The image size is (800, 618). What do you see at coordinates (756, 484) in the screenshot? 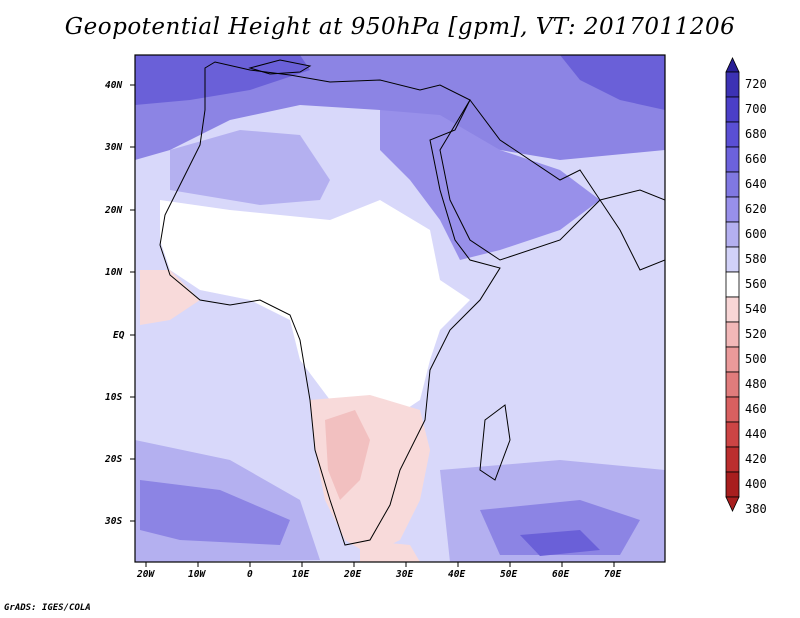
I see `colorbar-label: 400` at bounding box center [756, 484].